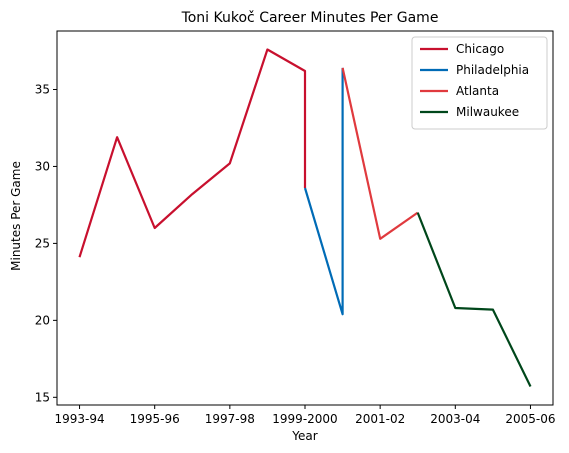 The image size is (569, 453). Describe the element at coordinates (42, 320) in the screenshot. I see `y-tick-label: 20` at that location.